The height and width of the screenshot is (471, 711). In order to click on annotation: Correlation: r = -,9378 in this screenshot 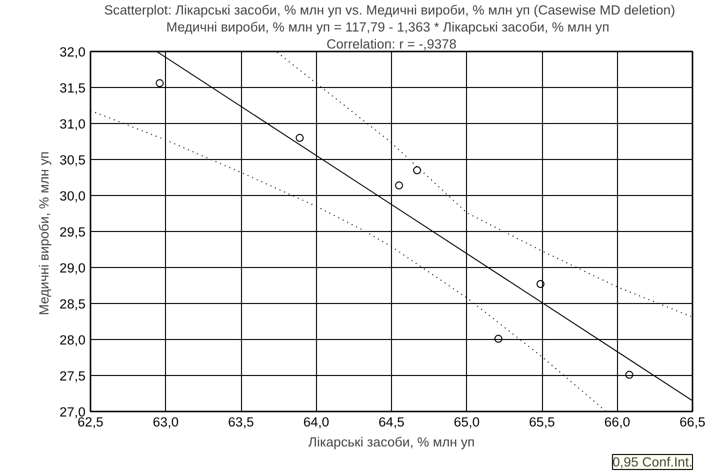, I will do `click(391, 44)`.